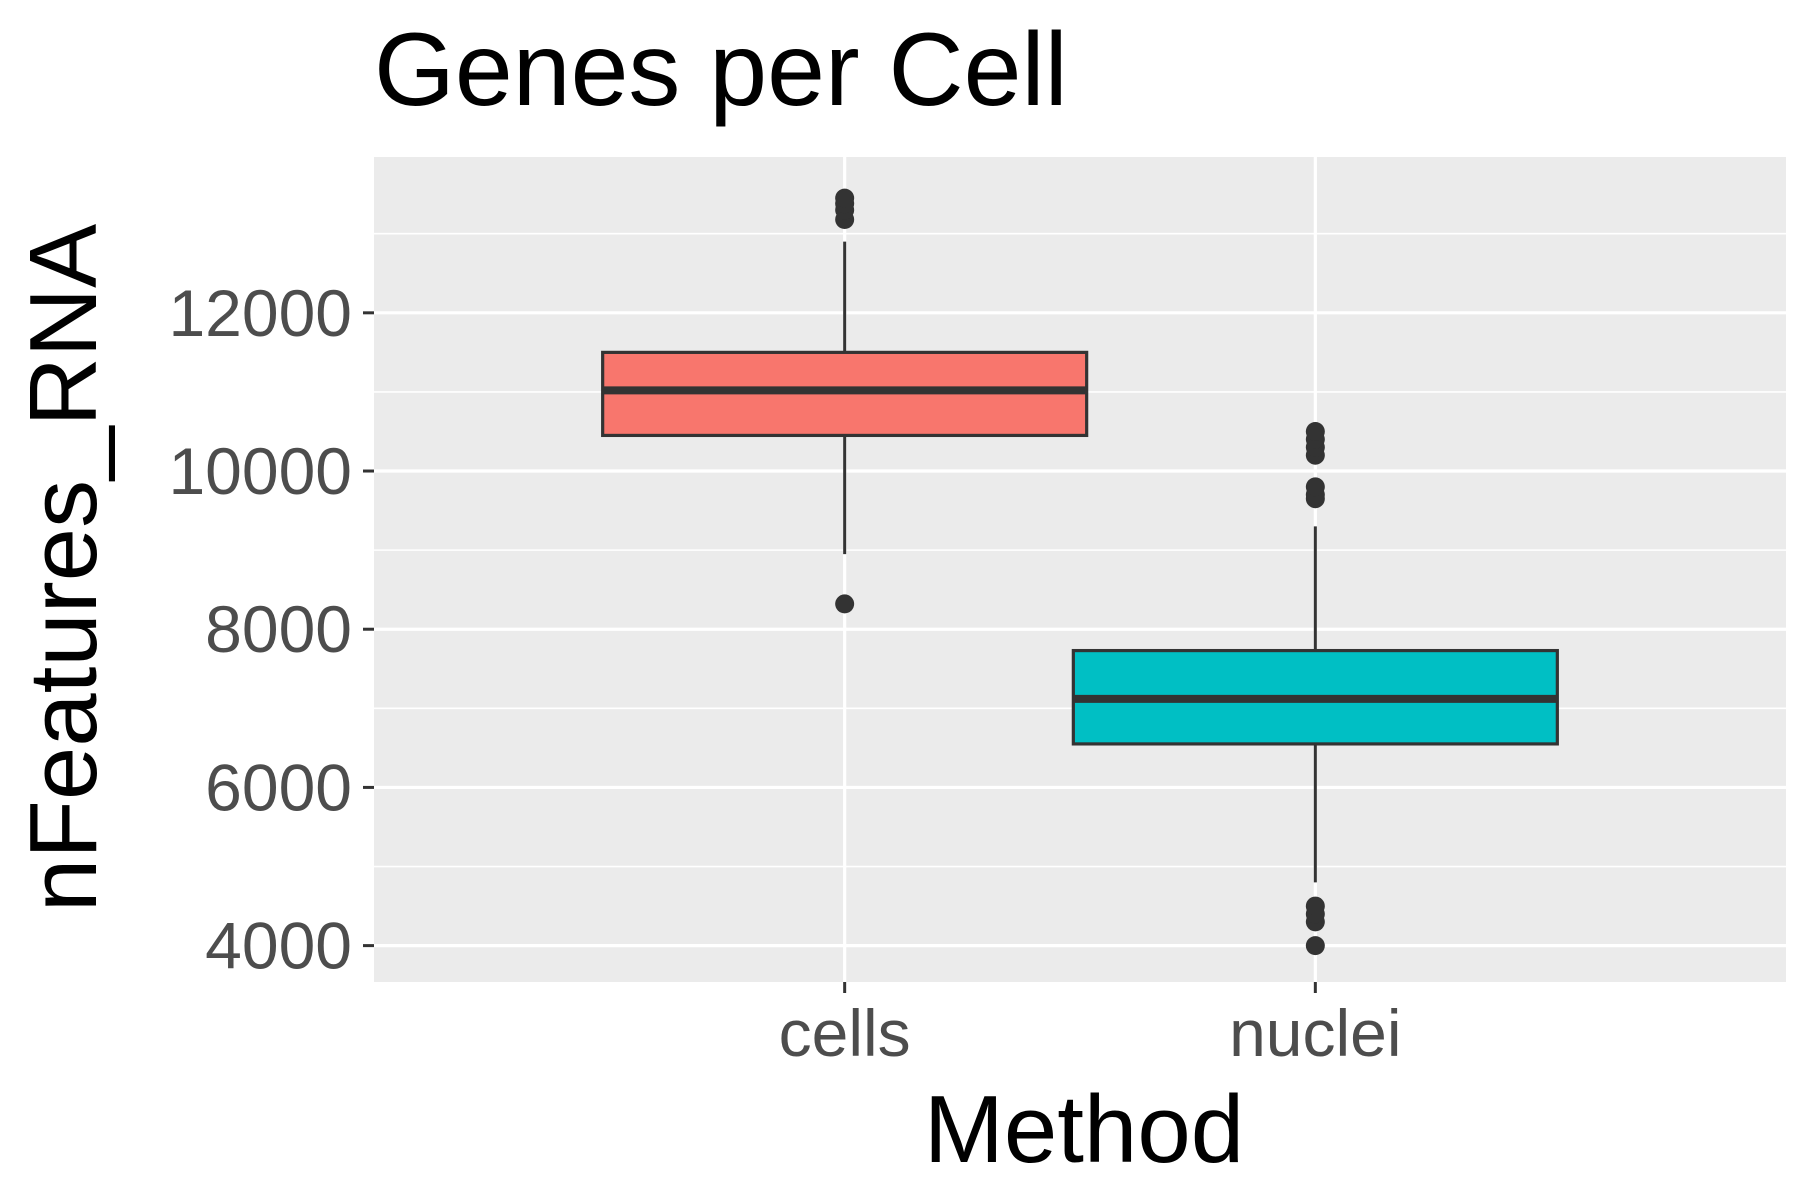 This screenshot has height=1200, width=1800. I want to click on y-tick-label: 6000, so click(278, 787).